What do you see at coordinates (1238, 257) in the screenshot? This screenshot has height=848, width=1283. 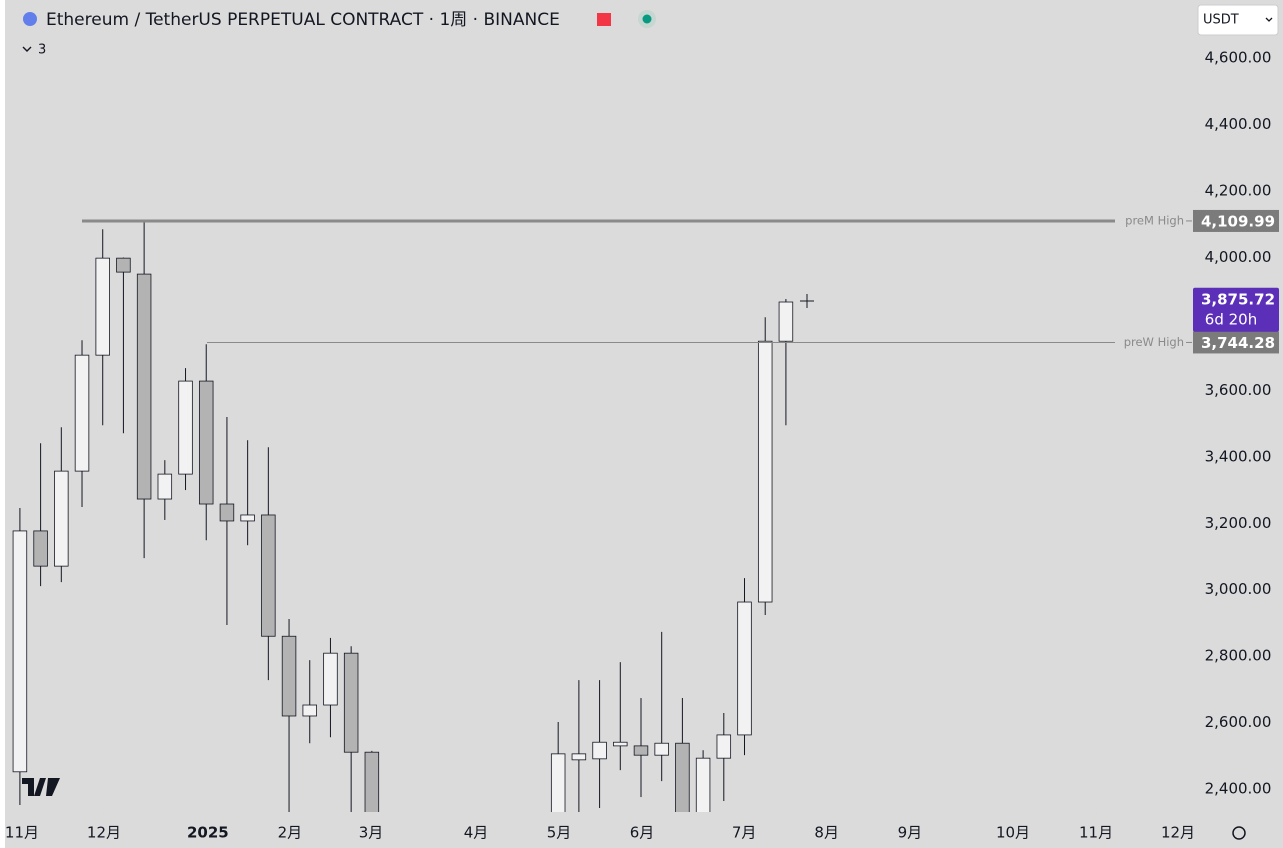 I see `y-tick-label: 4,000.00` at bounding box center [1238, 257].